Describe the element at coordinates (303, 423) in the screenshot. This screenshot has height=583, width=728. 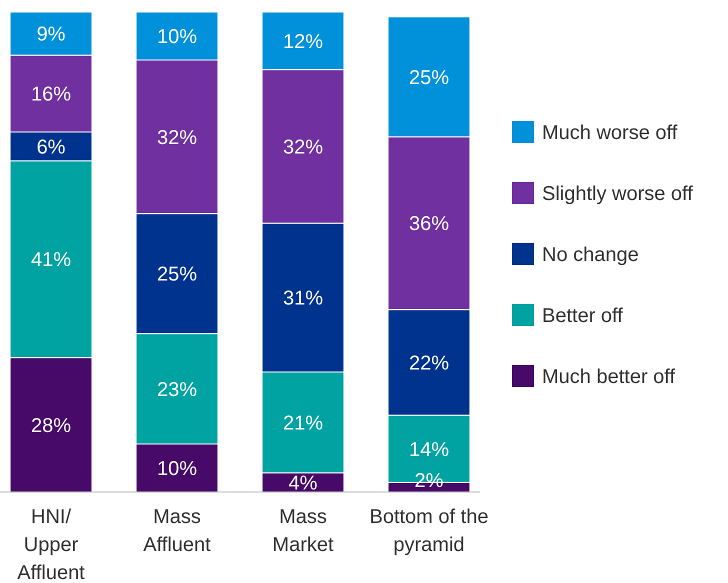
I see `data-label: 21%` at that location.